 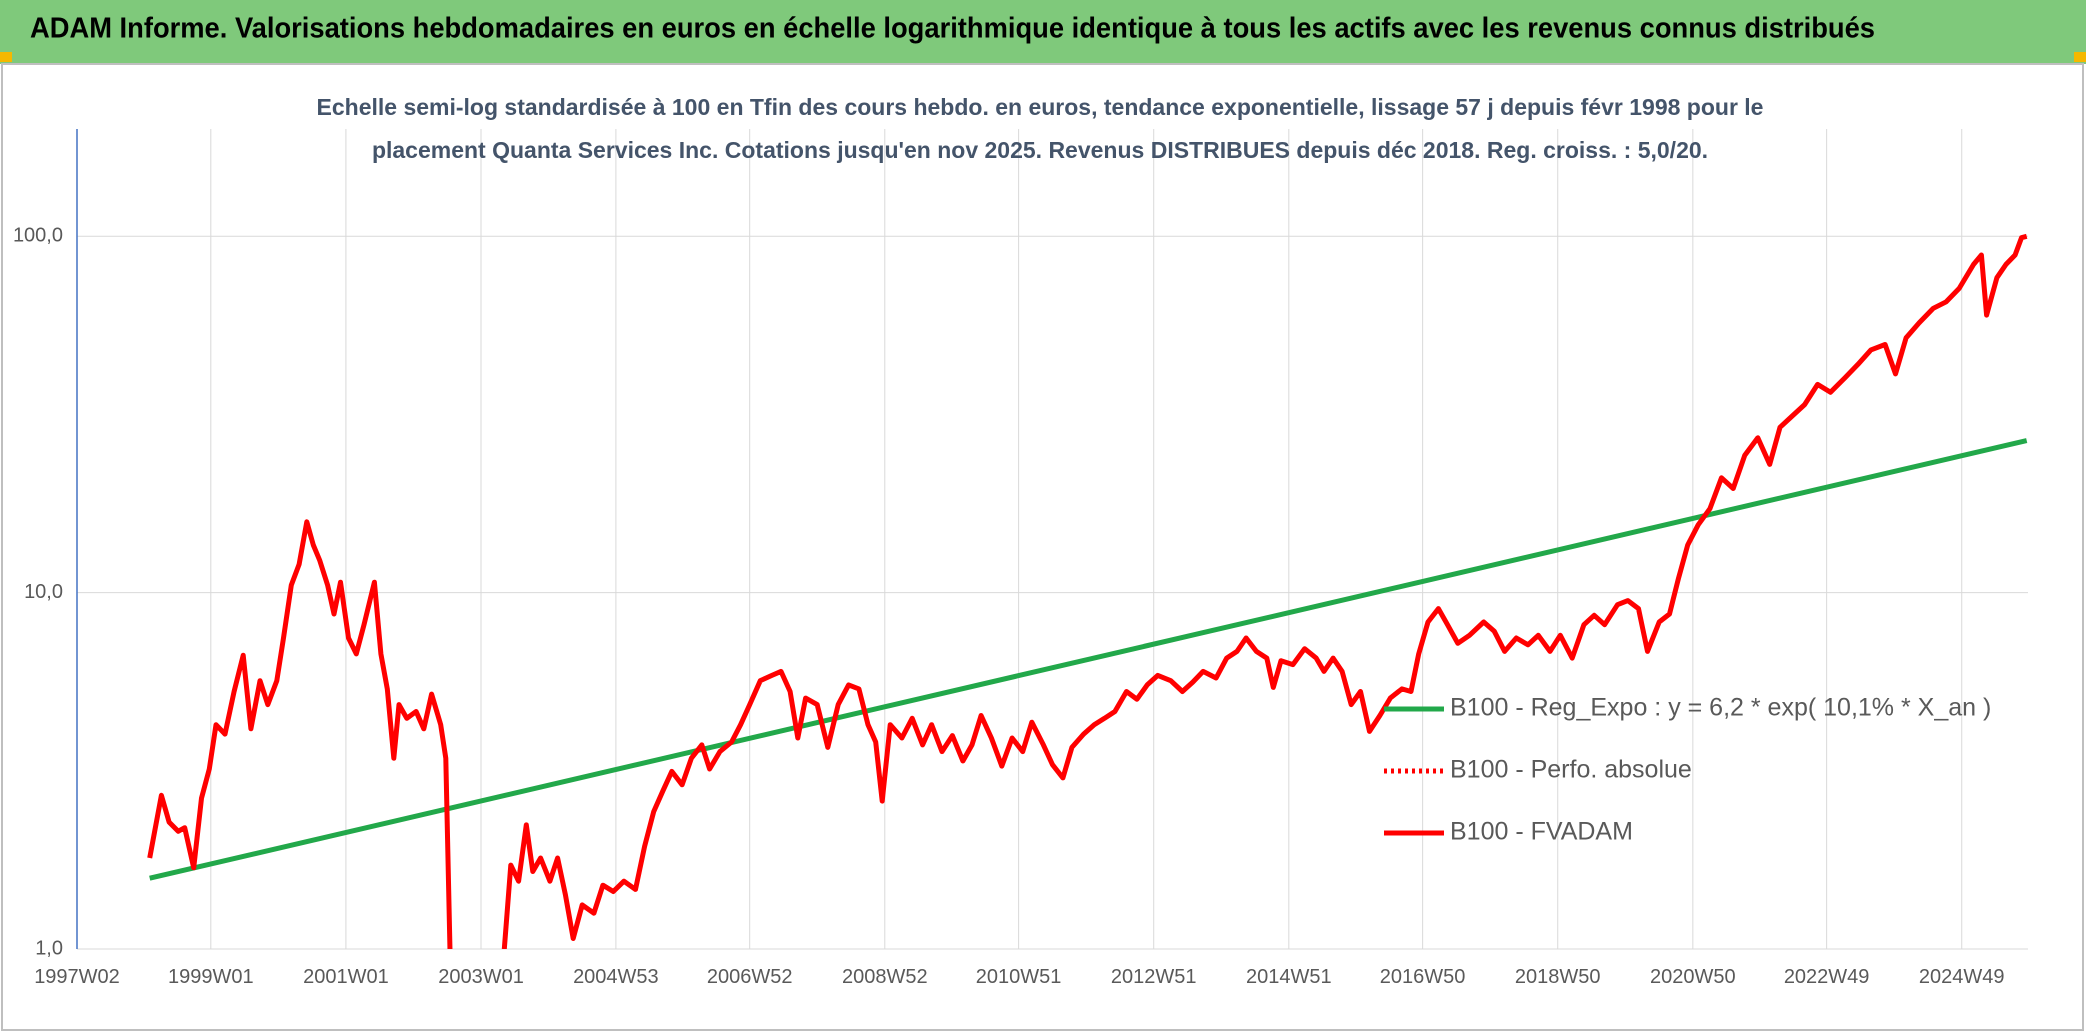 I want to click on x-tick-label: 2024W49, so click(x=1962, y=977).